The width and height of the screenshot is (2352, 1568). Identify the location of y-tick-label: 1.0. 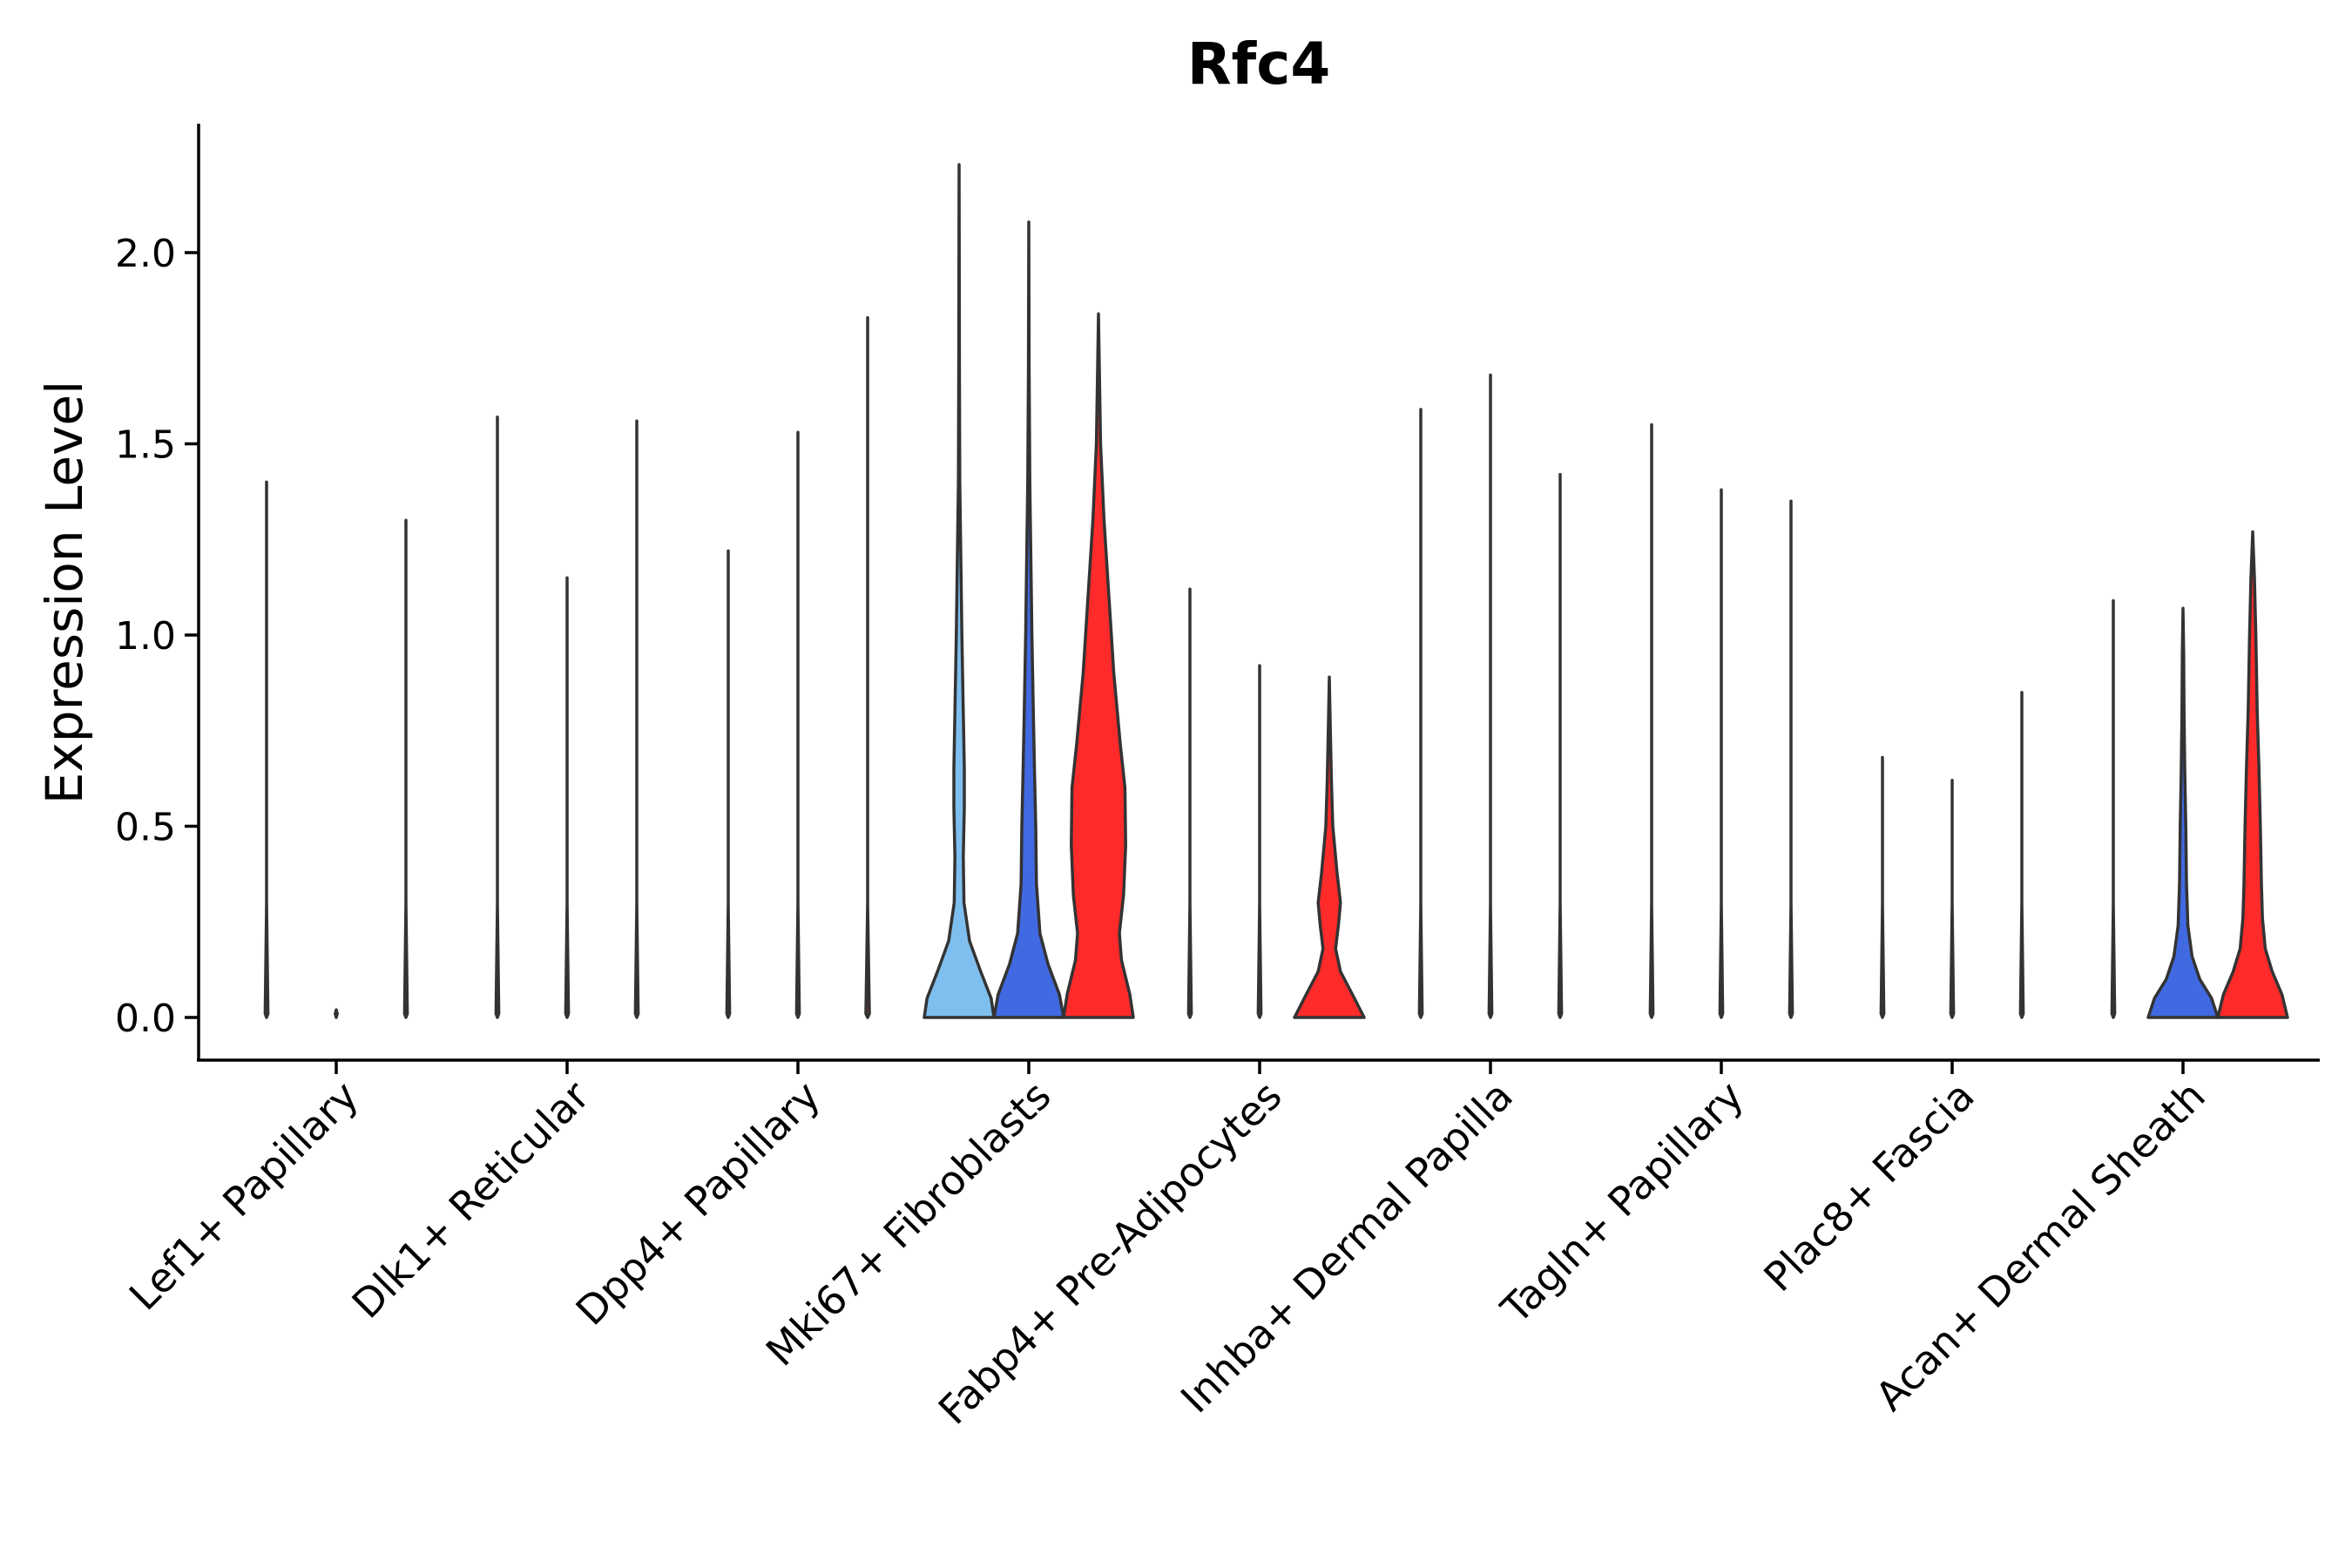
(145, 636).